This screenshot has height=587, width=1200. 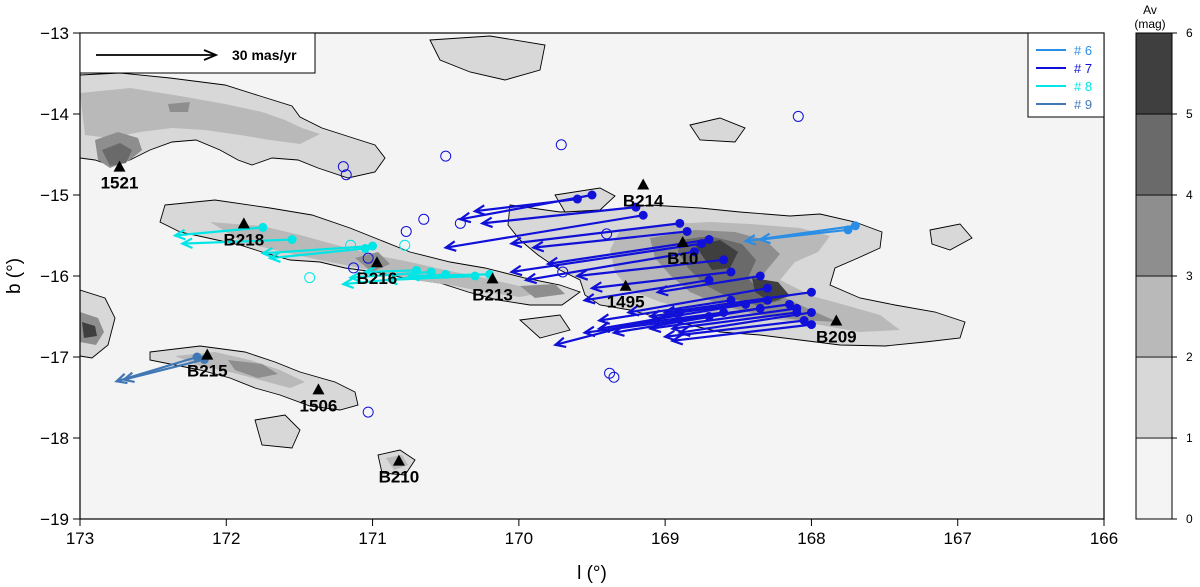 What do you see at coordinates (1189, 276) in the screenshot?
I see `colorbar-tick-label: 3` at bounding box center [1189, 276].